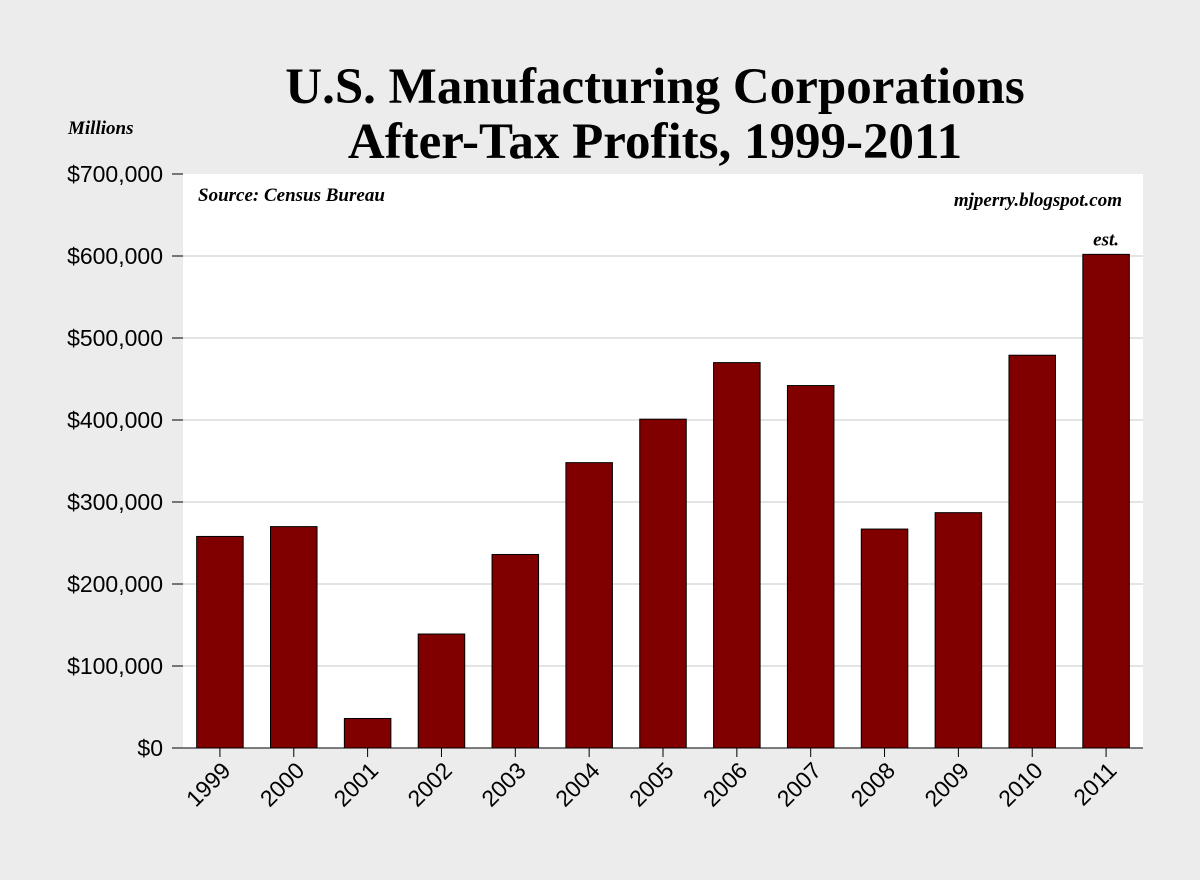  I want to click on y-tick-label: $0, so click(150, 748).